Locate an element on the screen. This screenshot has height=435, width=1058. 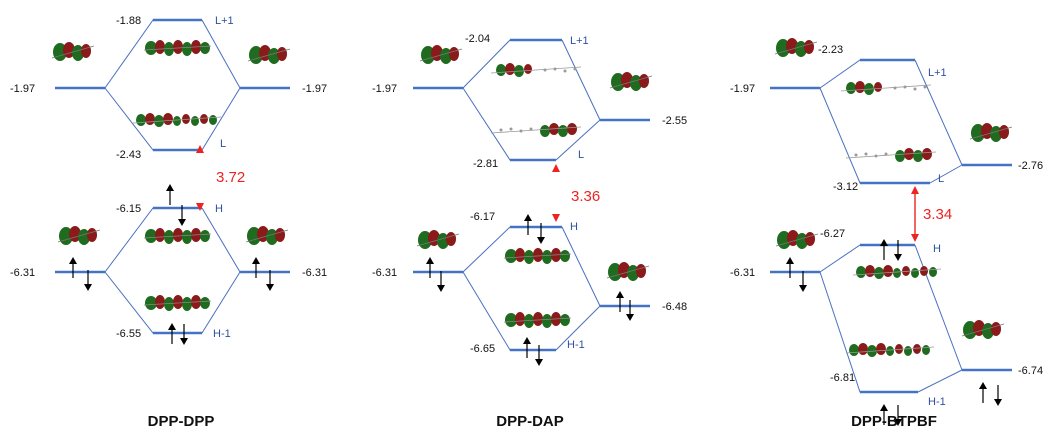
gap-value: 3.36 is located at coordinates (585, 196).